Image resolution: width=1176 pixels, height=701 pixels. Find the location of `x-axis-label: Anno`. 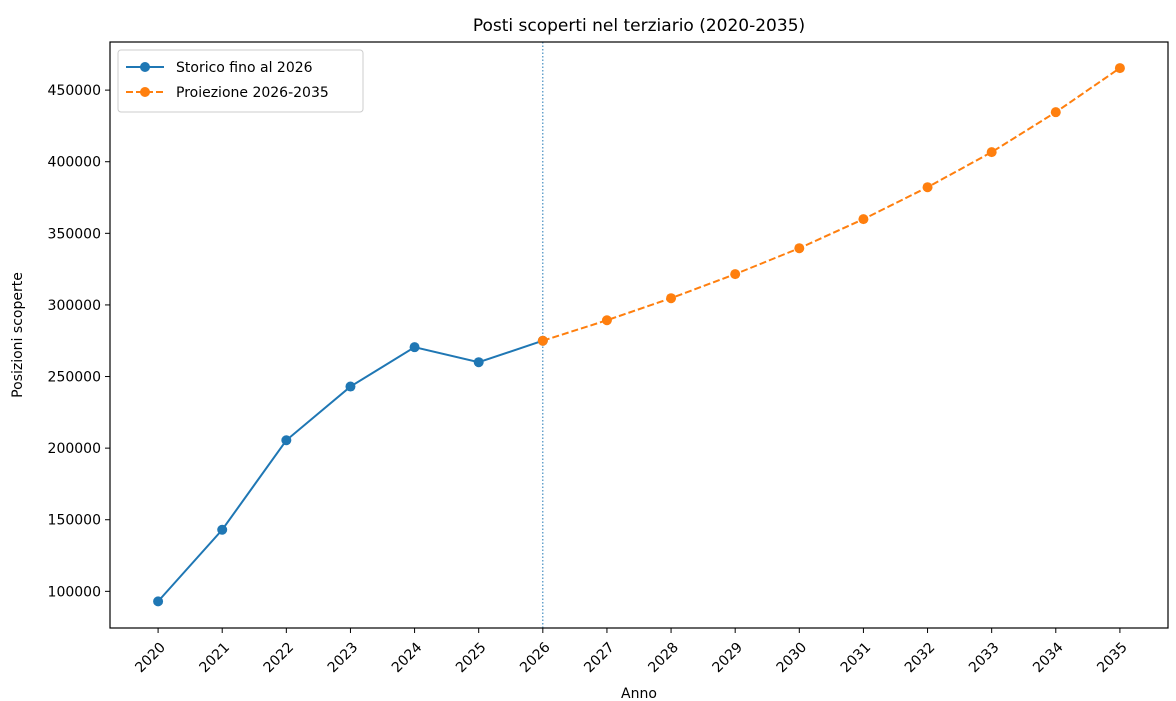

x-axis-label: Anno is located at coordinates (639, 693).